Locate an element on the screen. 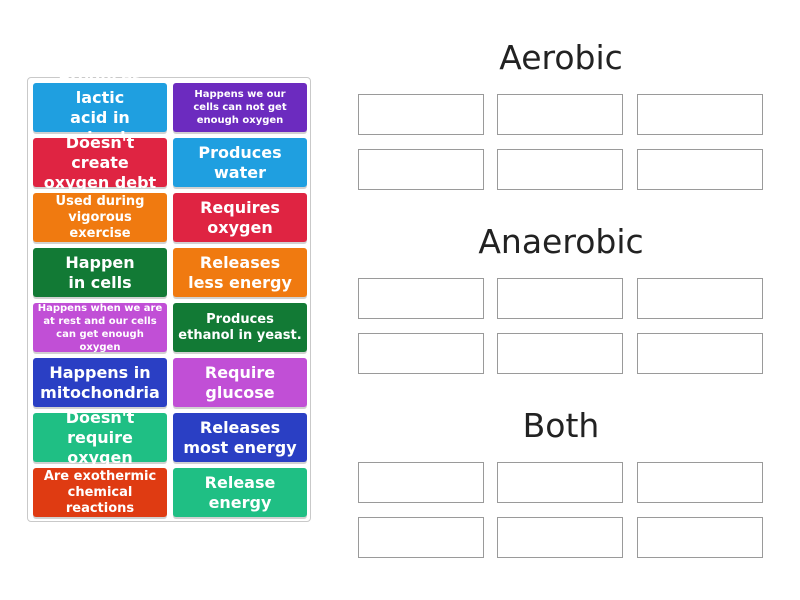 Image resolution: width=800 pixels, height=600 pixels. tile-label: Are exothermic chemical reactions is located at coordinates (100, 492).